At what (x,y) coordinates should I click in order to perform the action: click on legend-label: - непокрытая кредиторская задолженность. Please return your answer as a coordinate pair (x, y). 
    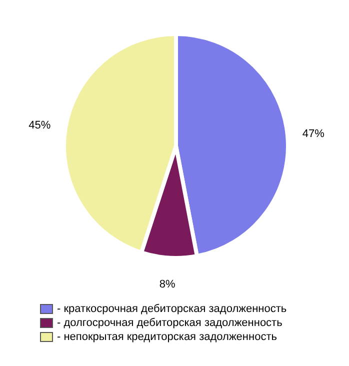
    Looking at the image, I should click on (167, 337).